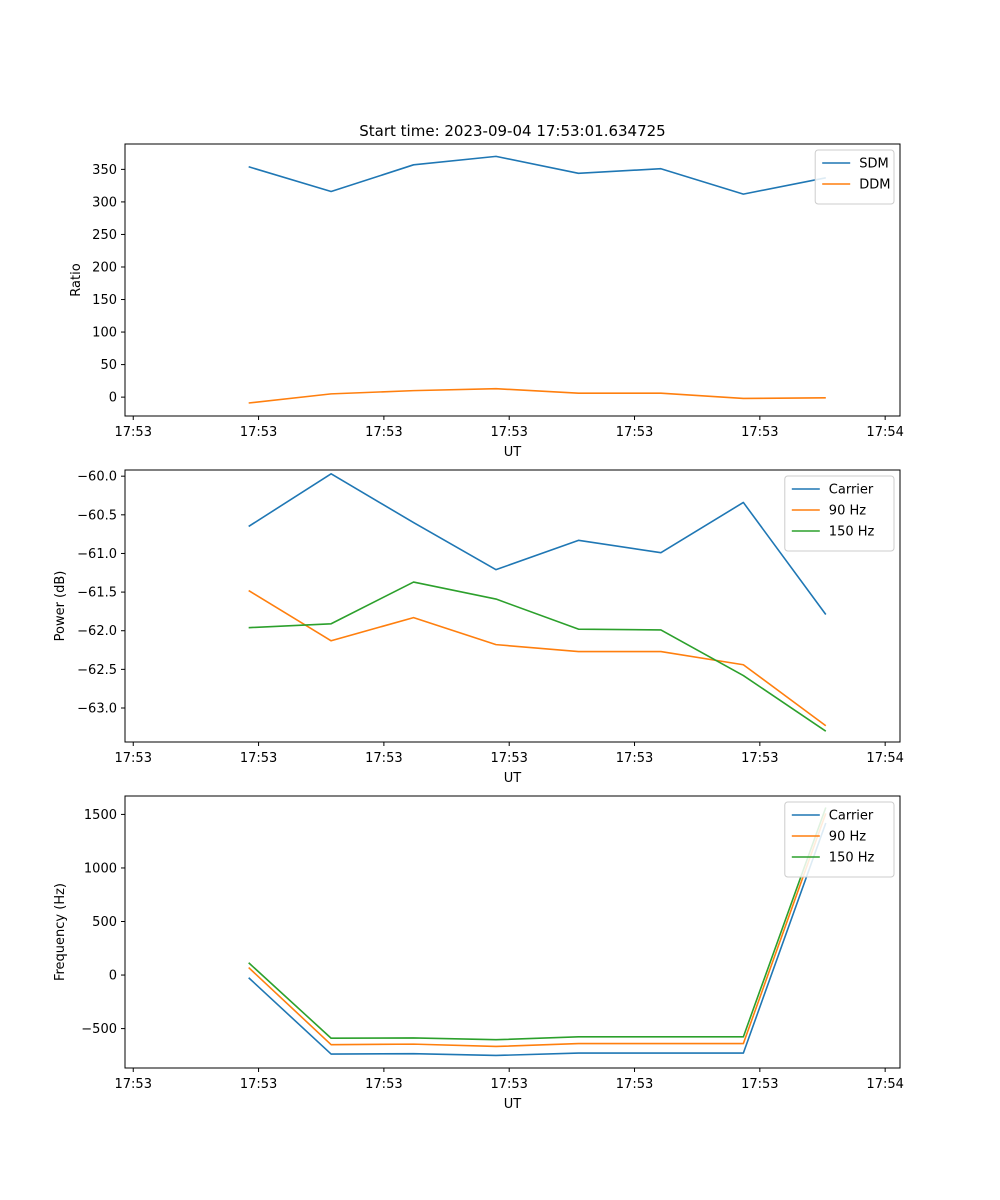 The width and height of the screenshot is (1000, 1200). Describe the element at coordinates (104, 267) in the screenshot. I see `y-tick-label: 200` at that location.